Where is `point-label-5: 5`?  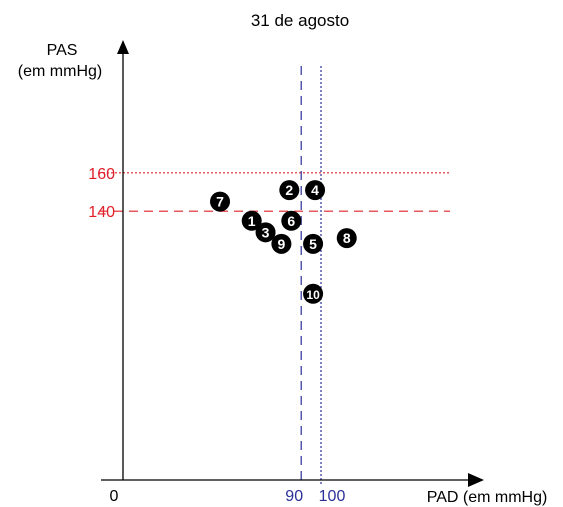 point-label-5: 5 is located at coordinates (313, 244).